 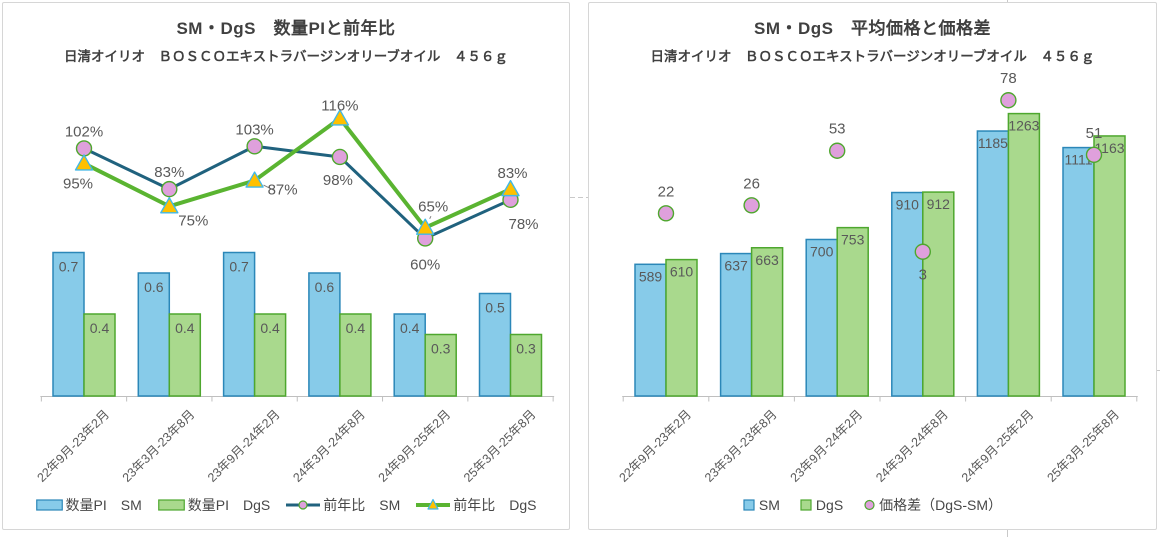 I want to click on legend-swatch-price-diff, so click(x=869, y=505).